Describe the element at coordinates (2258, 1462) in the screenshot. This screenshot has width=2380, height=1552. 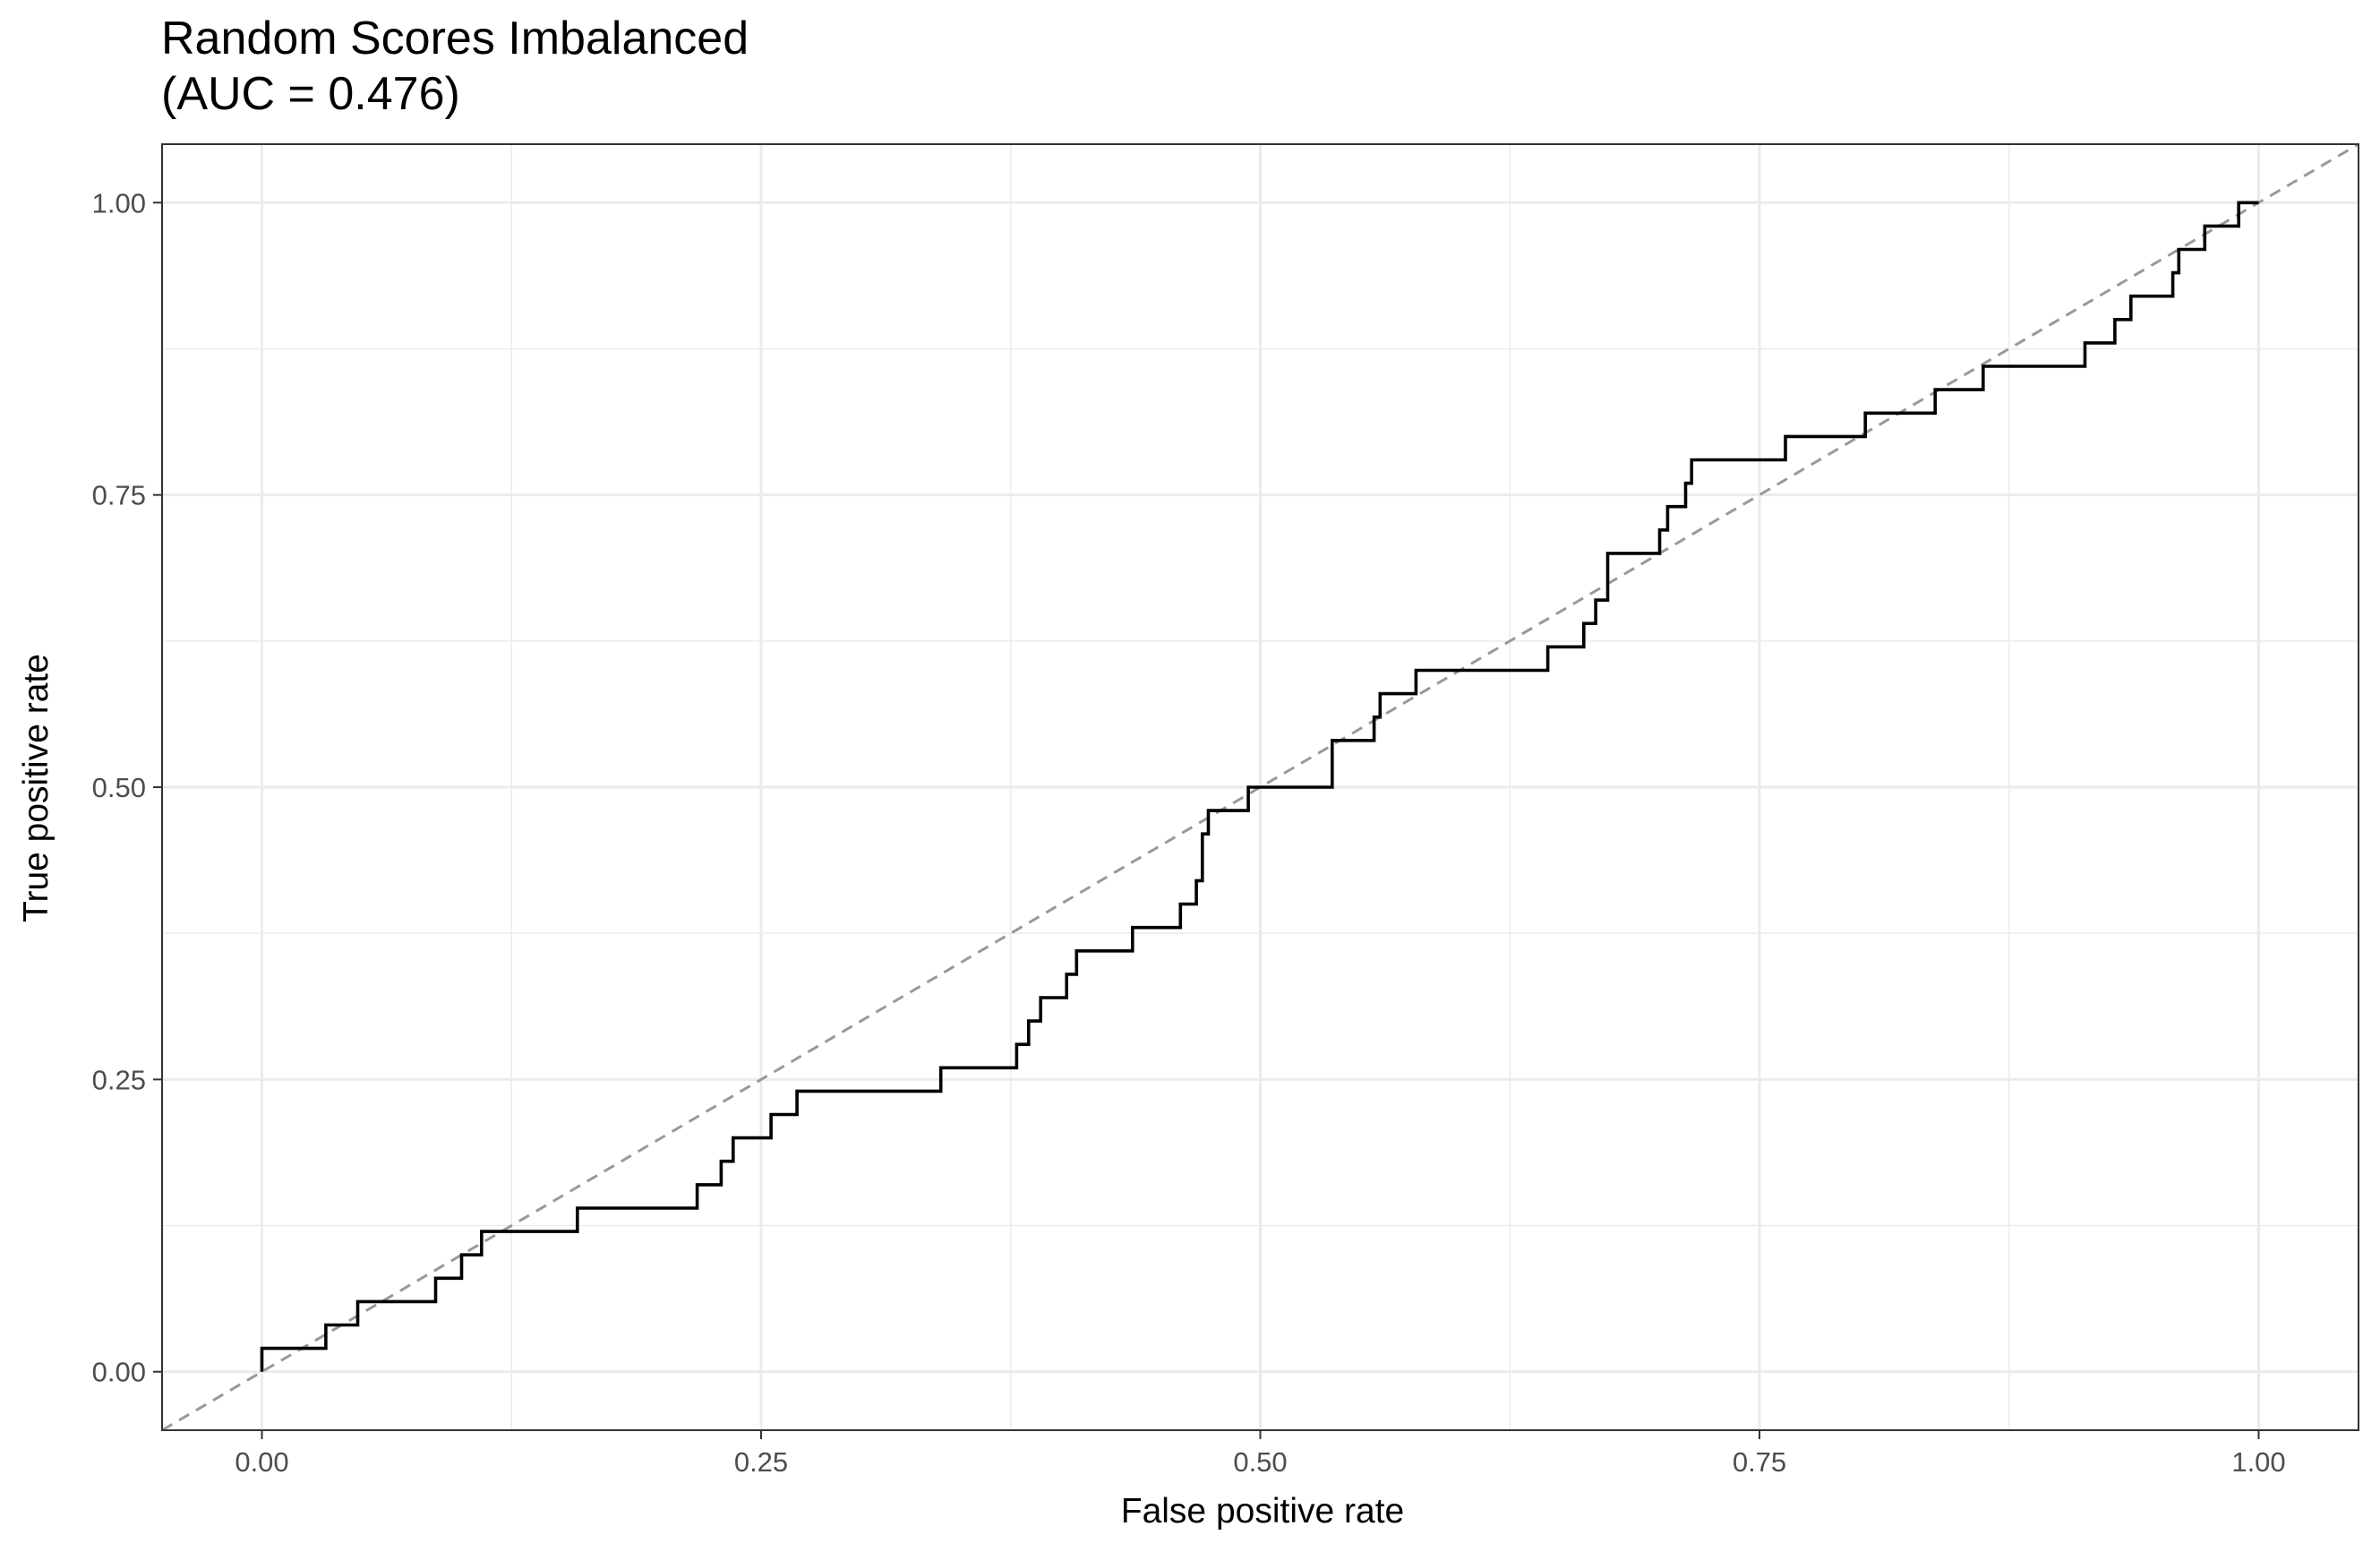
I see `x-tick-label: 1.00` at that location.